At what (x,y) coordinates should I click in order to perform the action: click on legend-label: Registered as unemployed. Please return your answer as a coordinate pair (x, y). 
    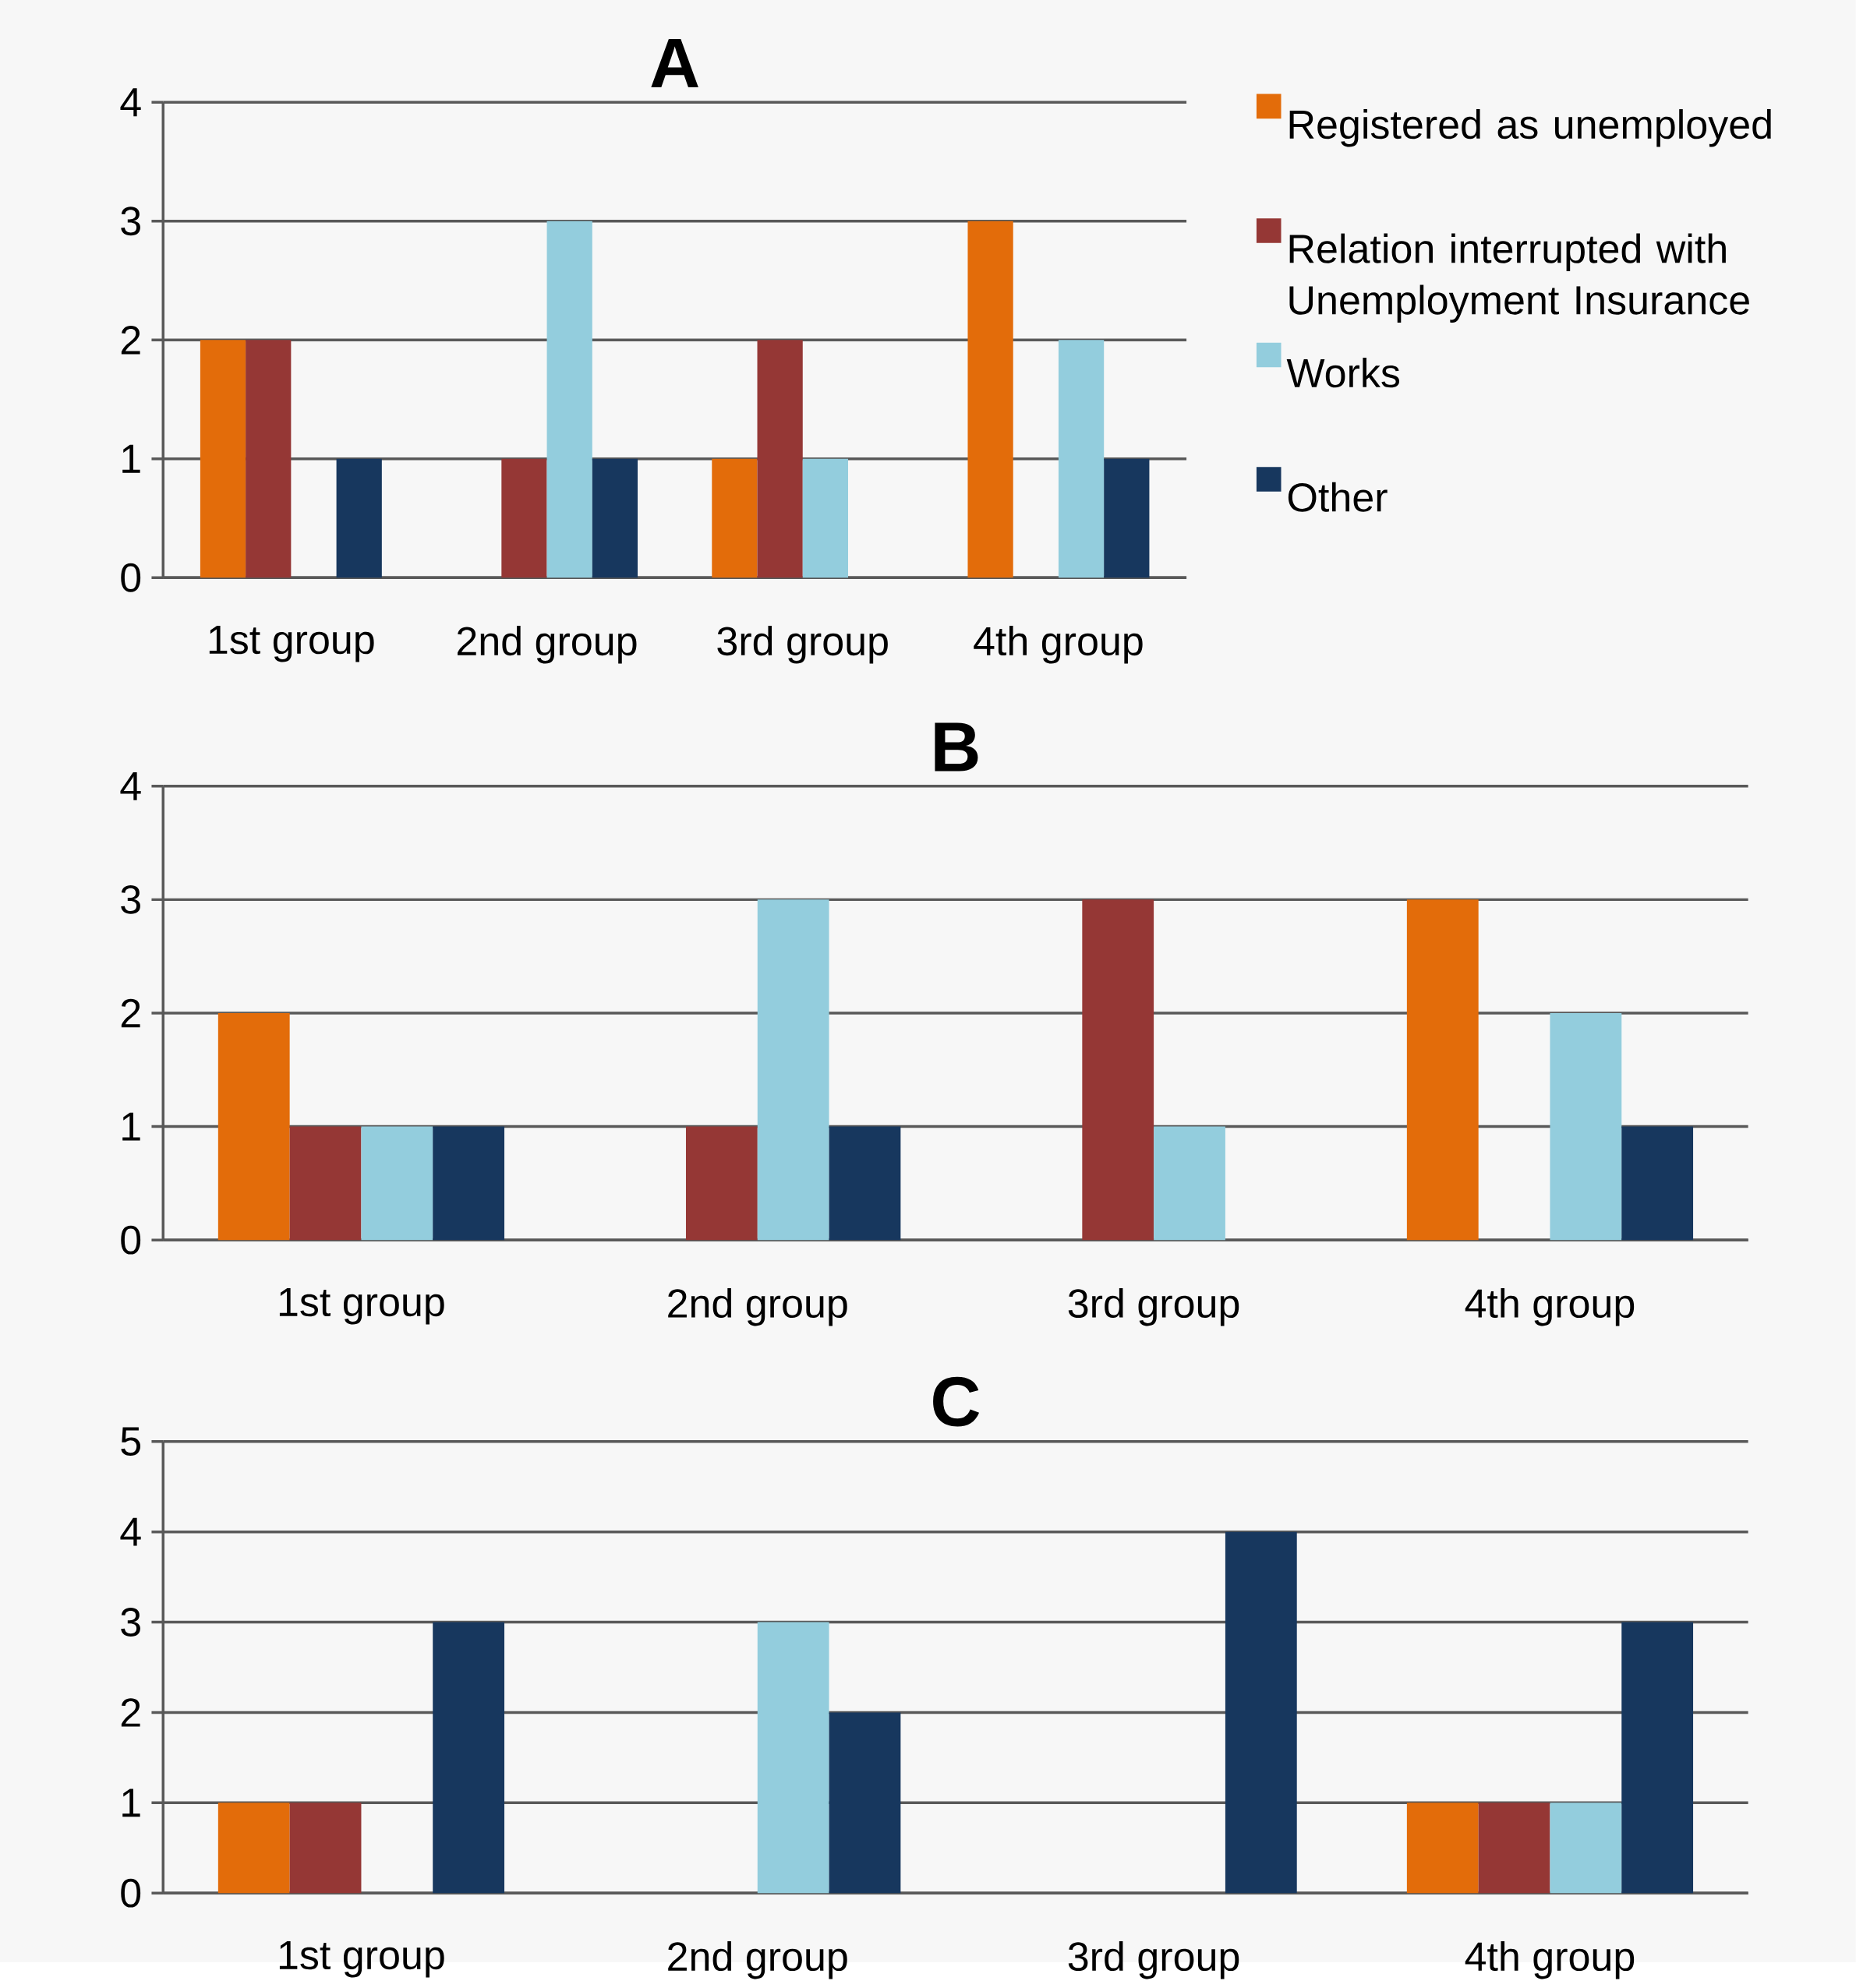
    Looking at the image, I should click on (1530, 128).